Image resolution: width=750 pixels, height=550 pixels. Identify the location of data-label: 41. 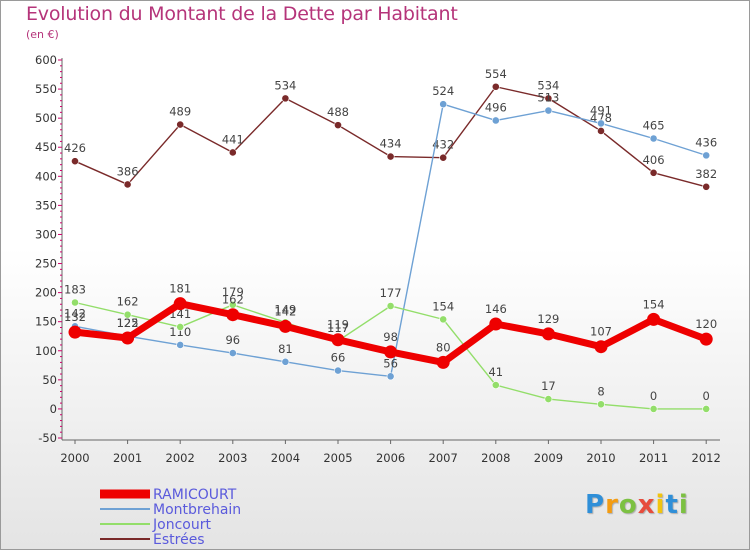
(495, 372).